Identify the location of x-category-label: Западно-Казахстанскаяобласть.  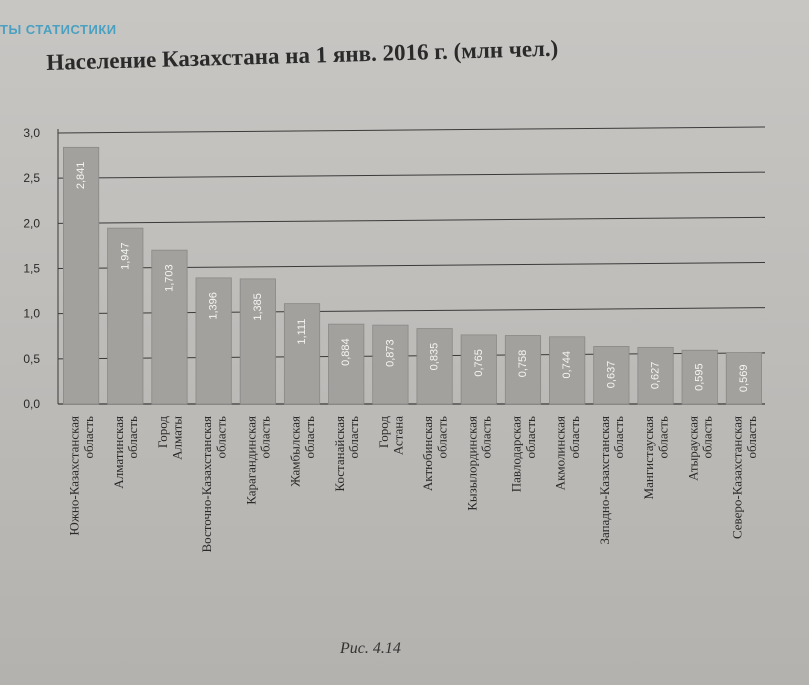
(611, 480).